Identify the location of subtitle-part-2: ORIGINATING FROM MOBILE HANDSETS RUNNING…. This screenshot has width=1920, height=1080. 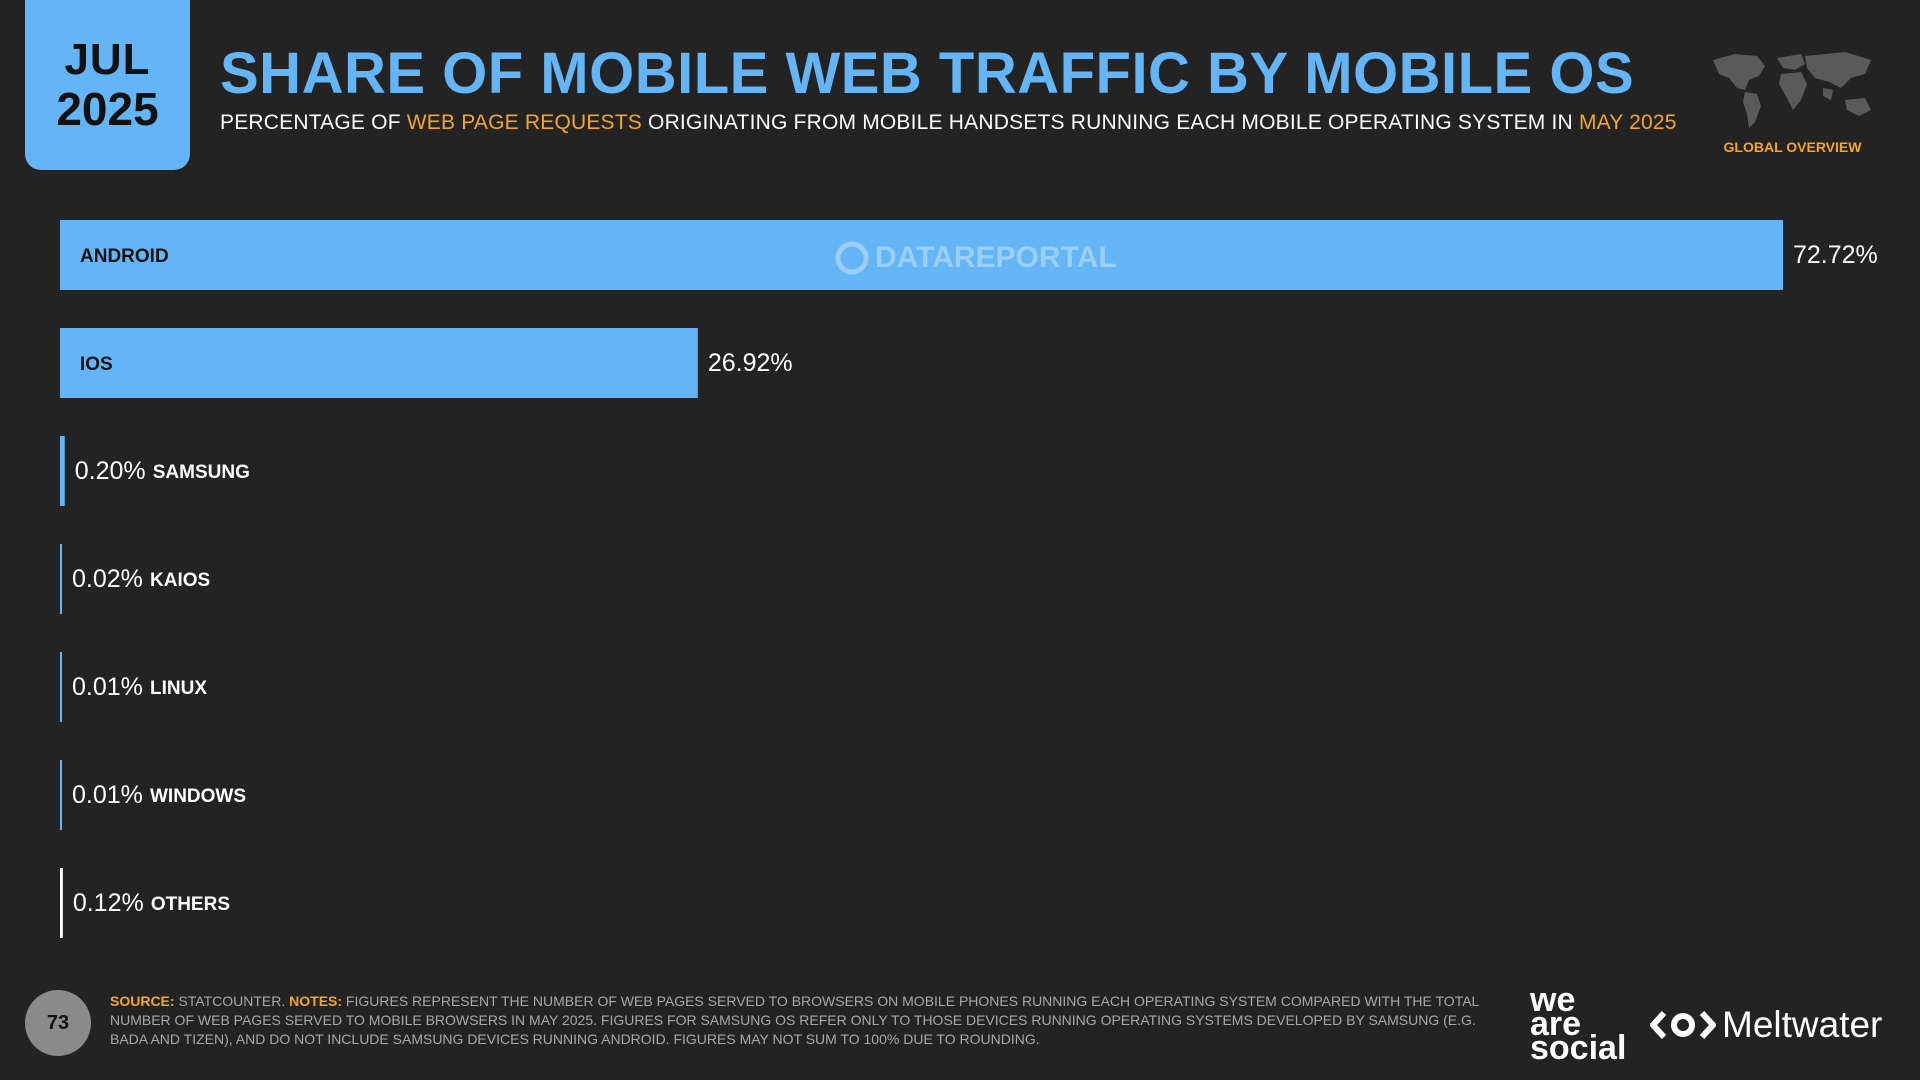
(1110, 122).